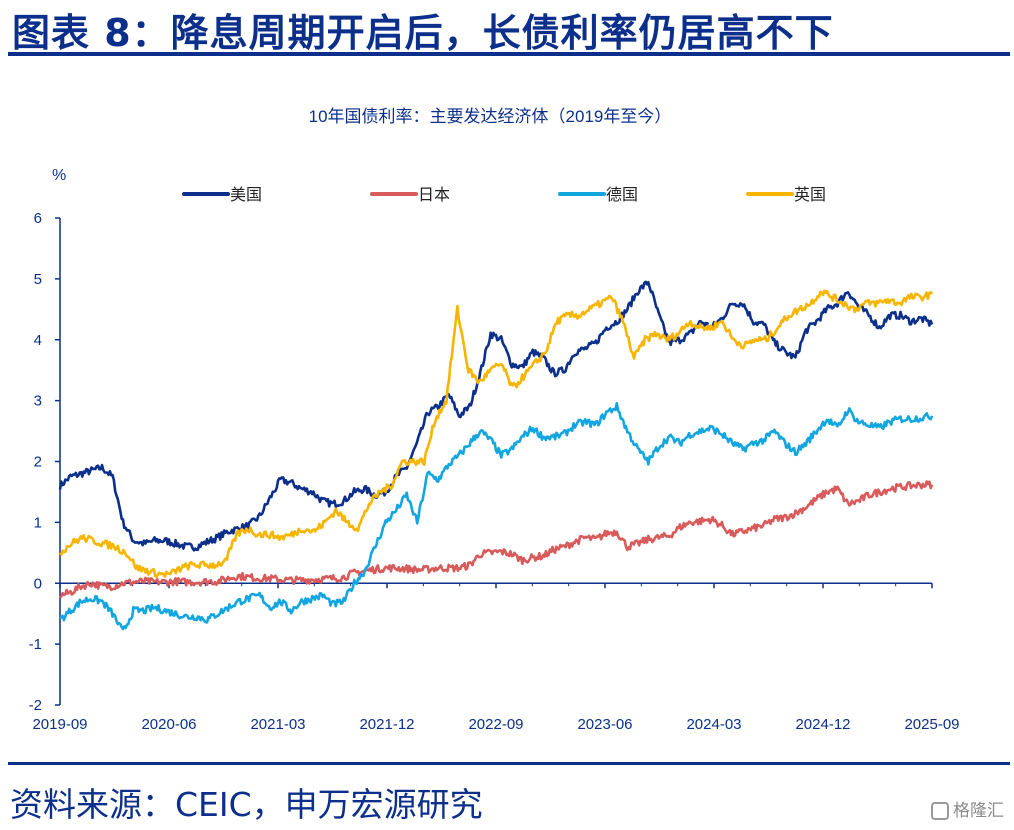 The width and height of the screenshot is (1014, 830). I want to click on x-tick-label: 2024-12, so click(822, 724).